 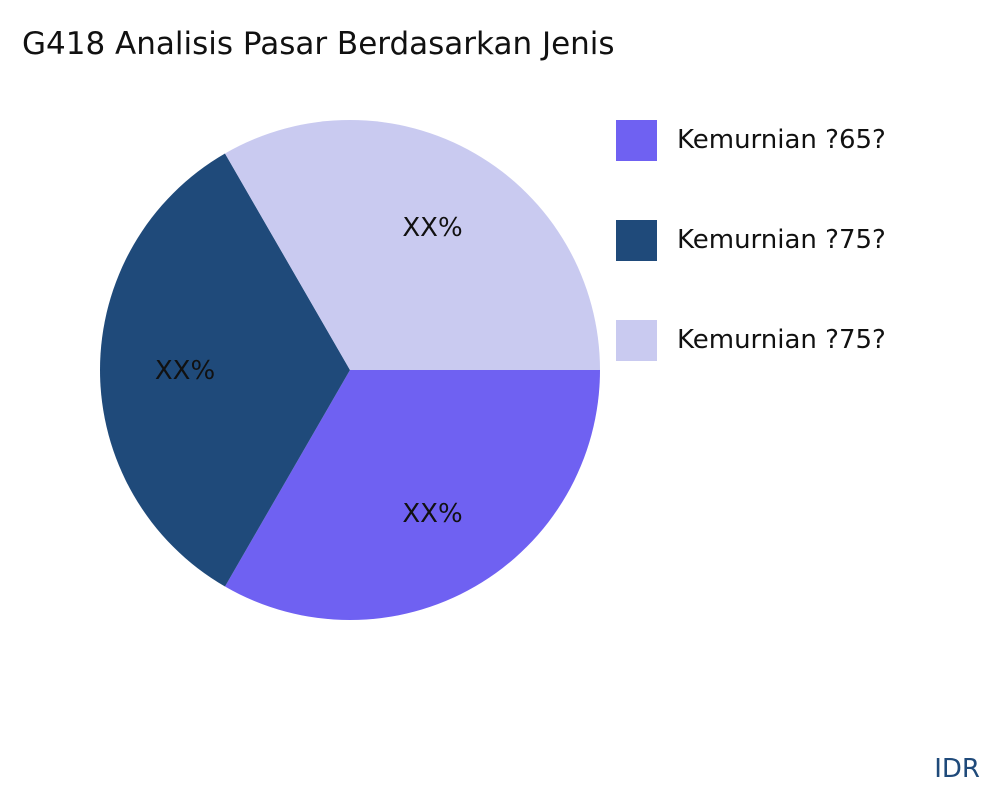 What do you see at coordinates (318, 44) in the screenshot?
I see `chart-title: G418 Analisis Pasar Berdasarkan Jenis` at bounding box center [318, 44].